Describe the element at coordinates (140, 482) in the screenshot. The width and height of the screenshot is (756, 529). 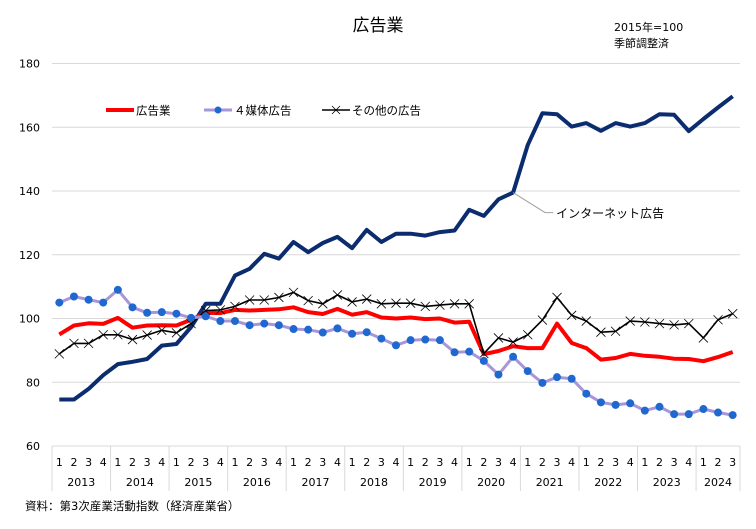
I see `x-year-label: 2014` at that location.